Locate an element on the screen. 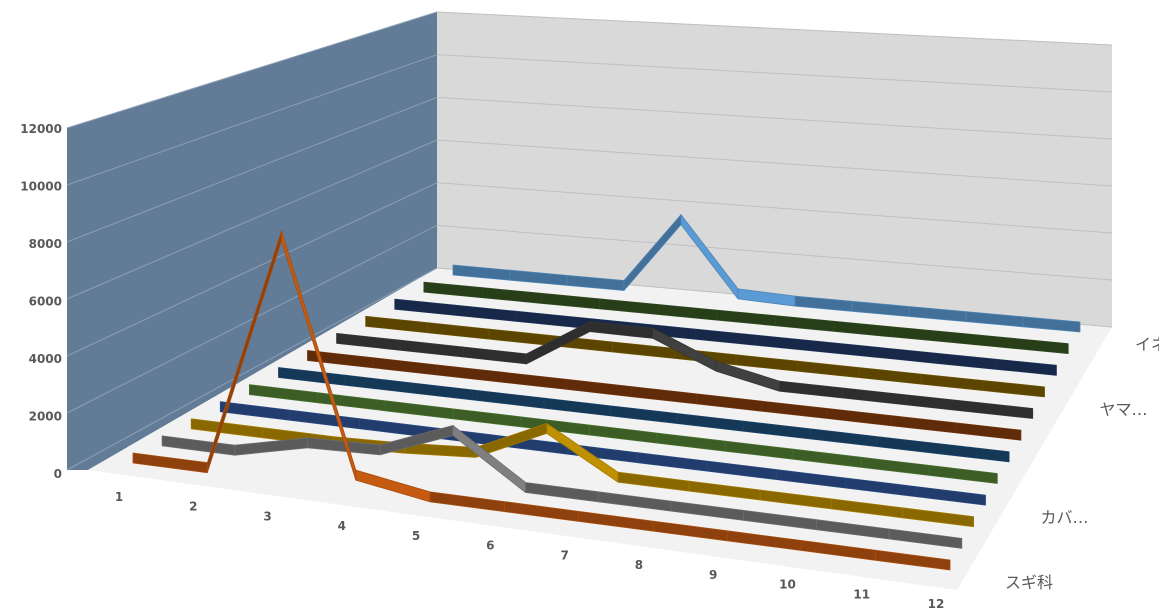 Image resolution: width=1159 pixels, height=612 pixels. y-tick-label: 10000 is located at coordinates (41, 187).